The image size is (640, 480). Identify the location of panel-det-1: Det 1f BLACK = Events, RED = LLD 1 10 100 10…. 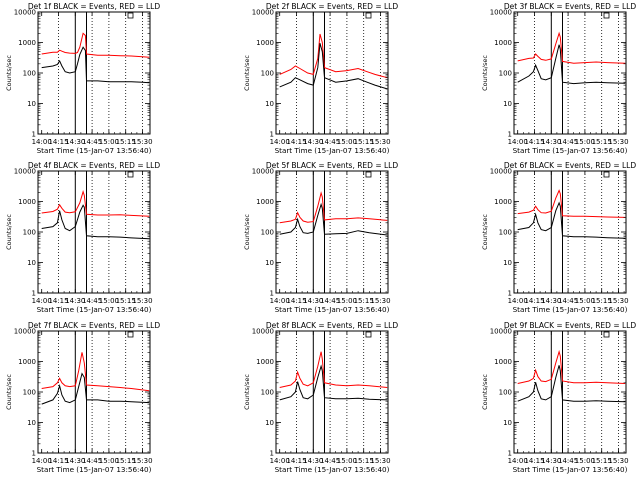
(82, 78).